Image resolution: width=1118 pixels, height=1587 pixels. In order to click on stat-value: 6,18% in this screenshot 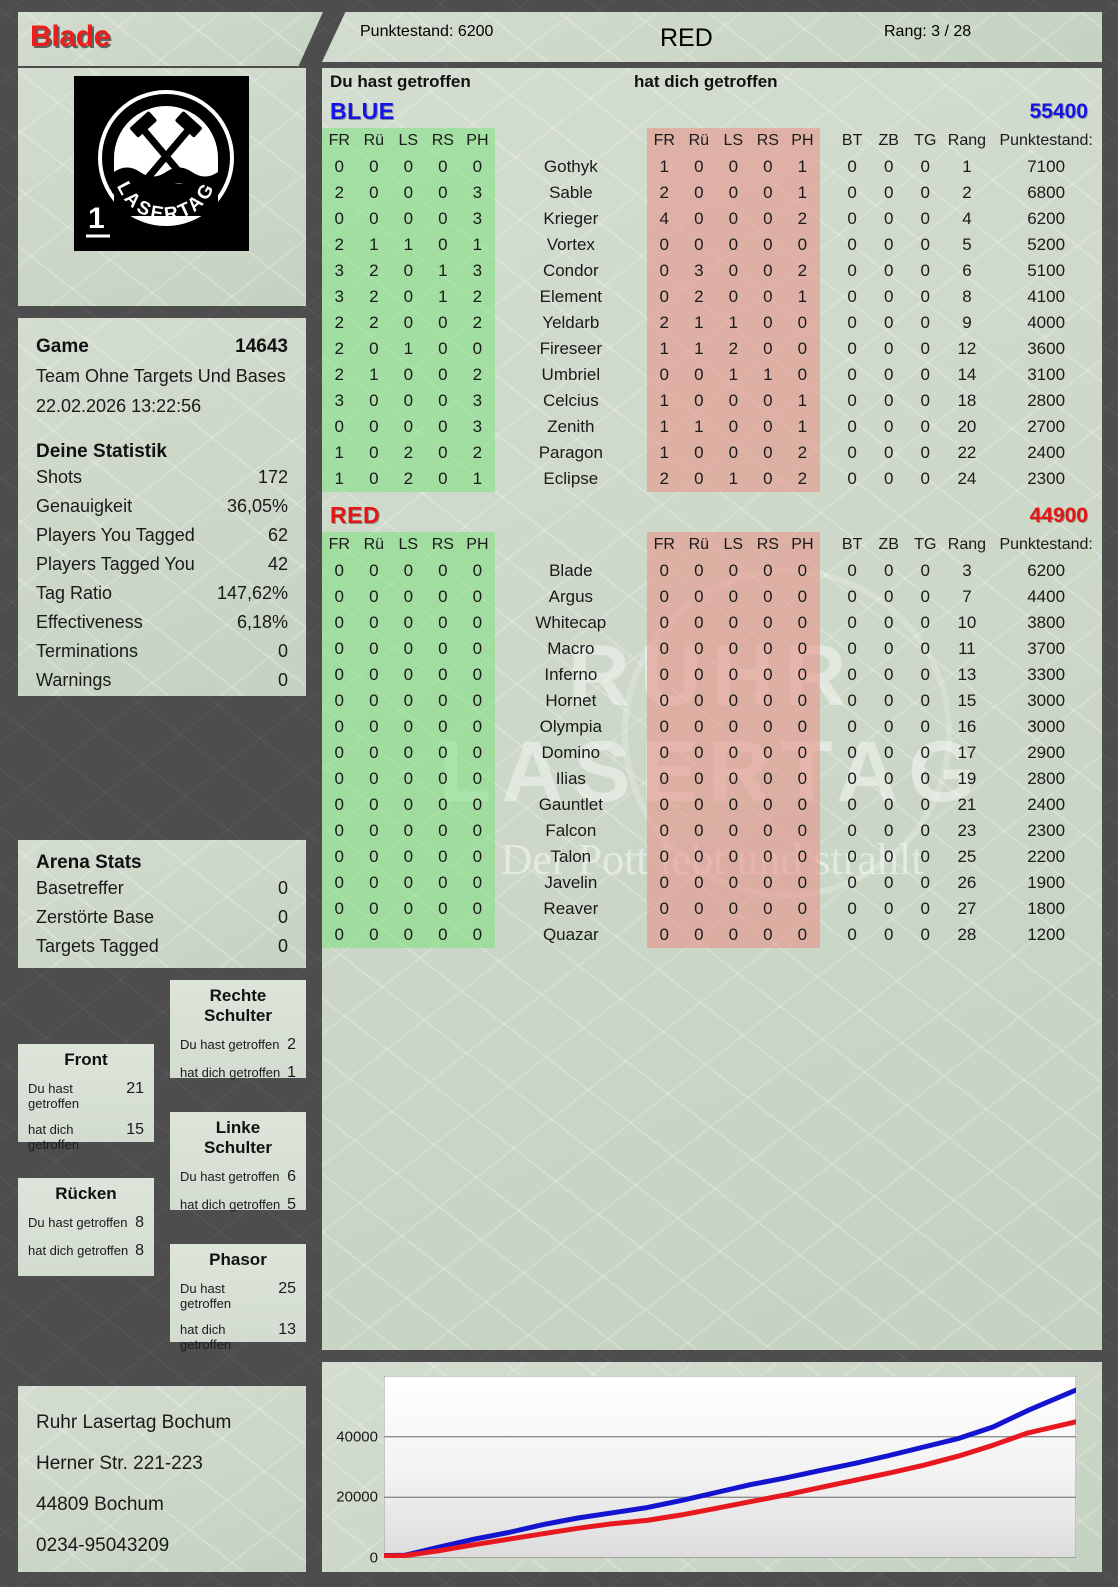, I will do `click(262, 622)`.